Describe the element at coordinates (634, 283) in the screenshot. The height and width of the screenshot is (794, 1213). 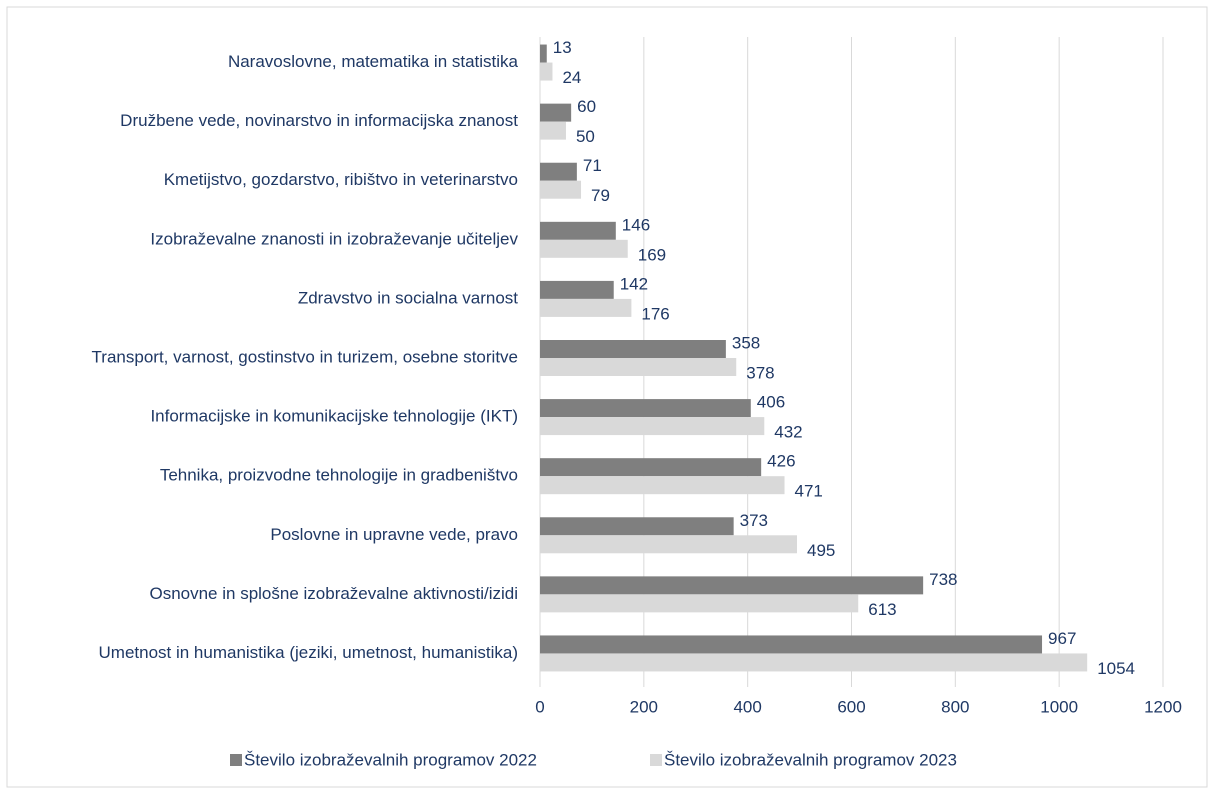
I see `data-label: 142` at that location.